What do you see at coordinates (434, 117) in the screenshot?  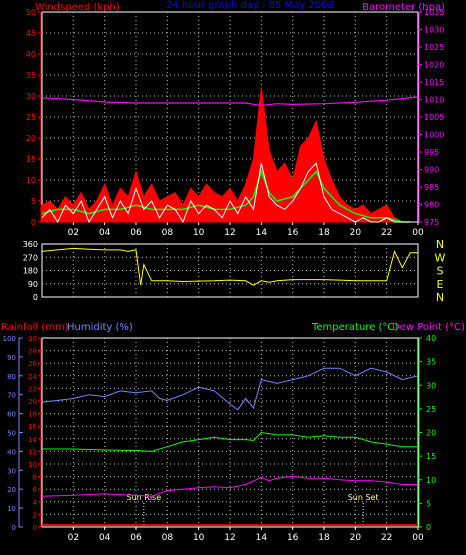 I see `barometer-y-tick-label: 1005` at bounding box center [434, 117].